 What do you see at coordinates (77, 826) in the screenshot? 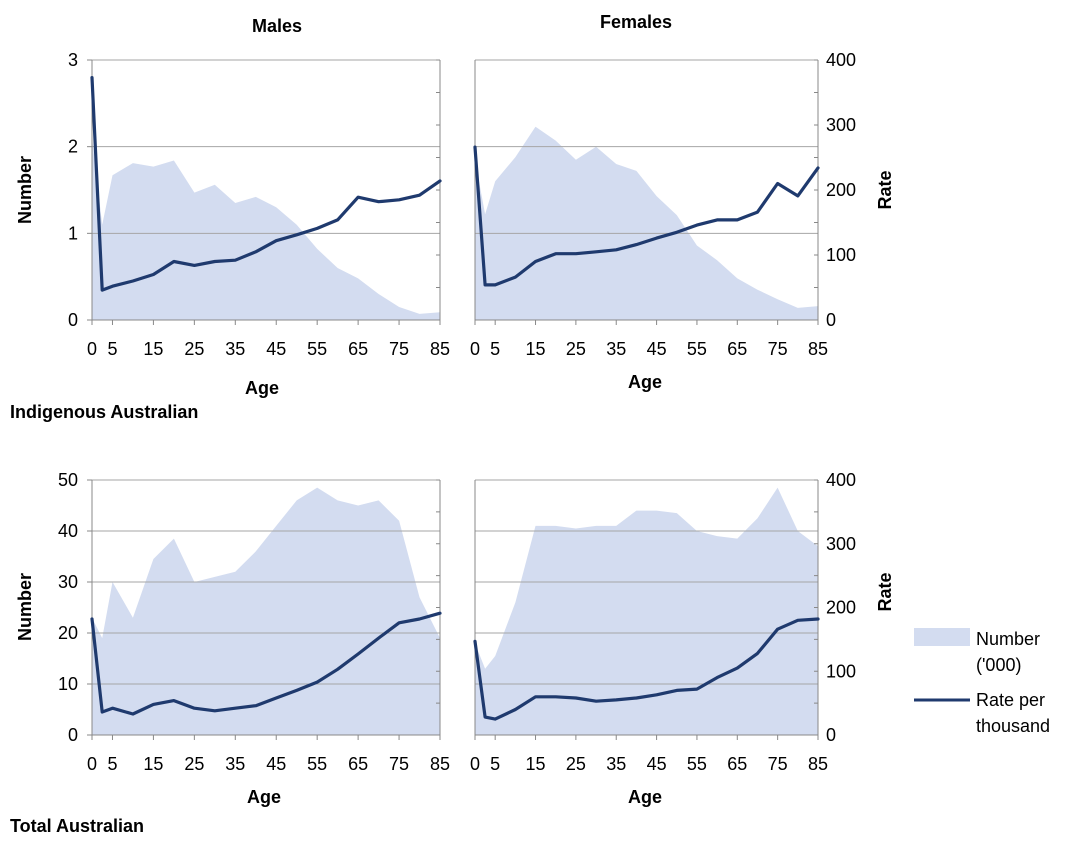
I see `total-section-label: Total Australian` at bounding box center [77, 826].